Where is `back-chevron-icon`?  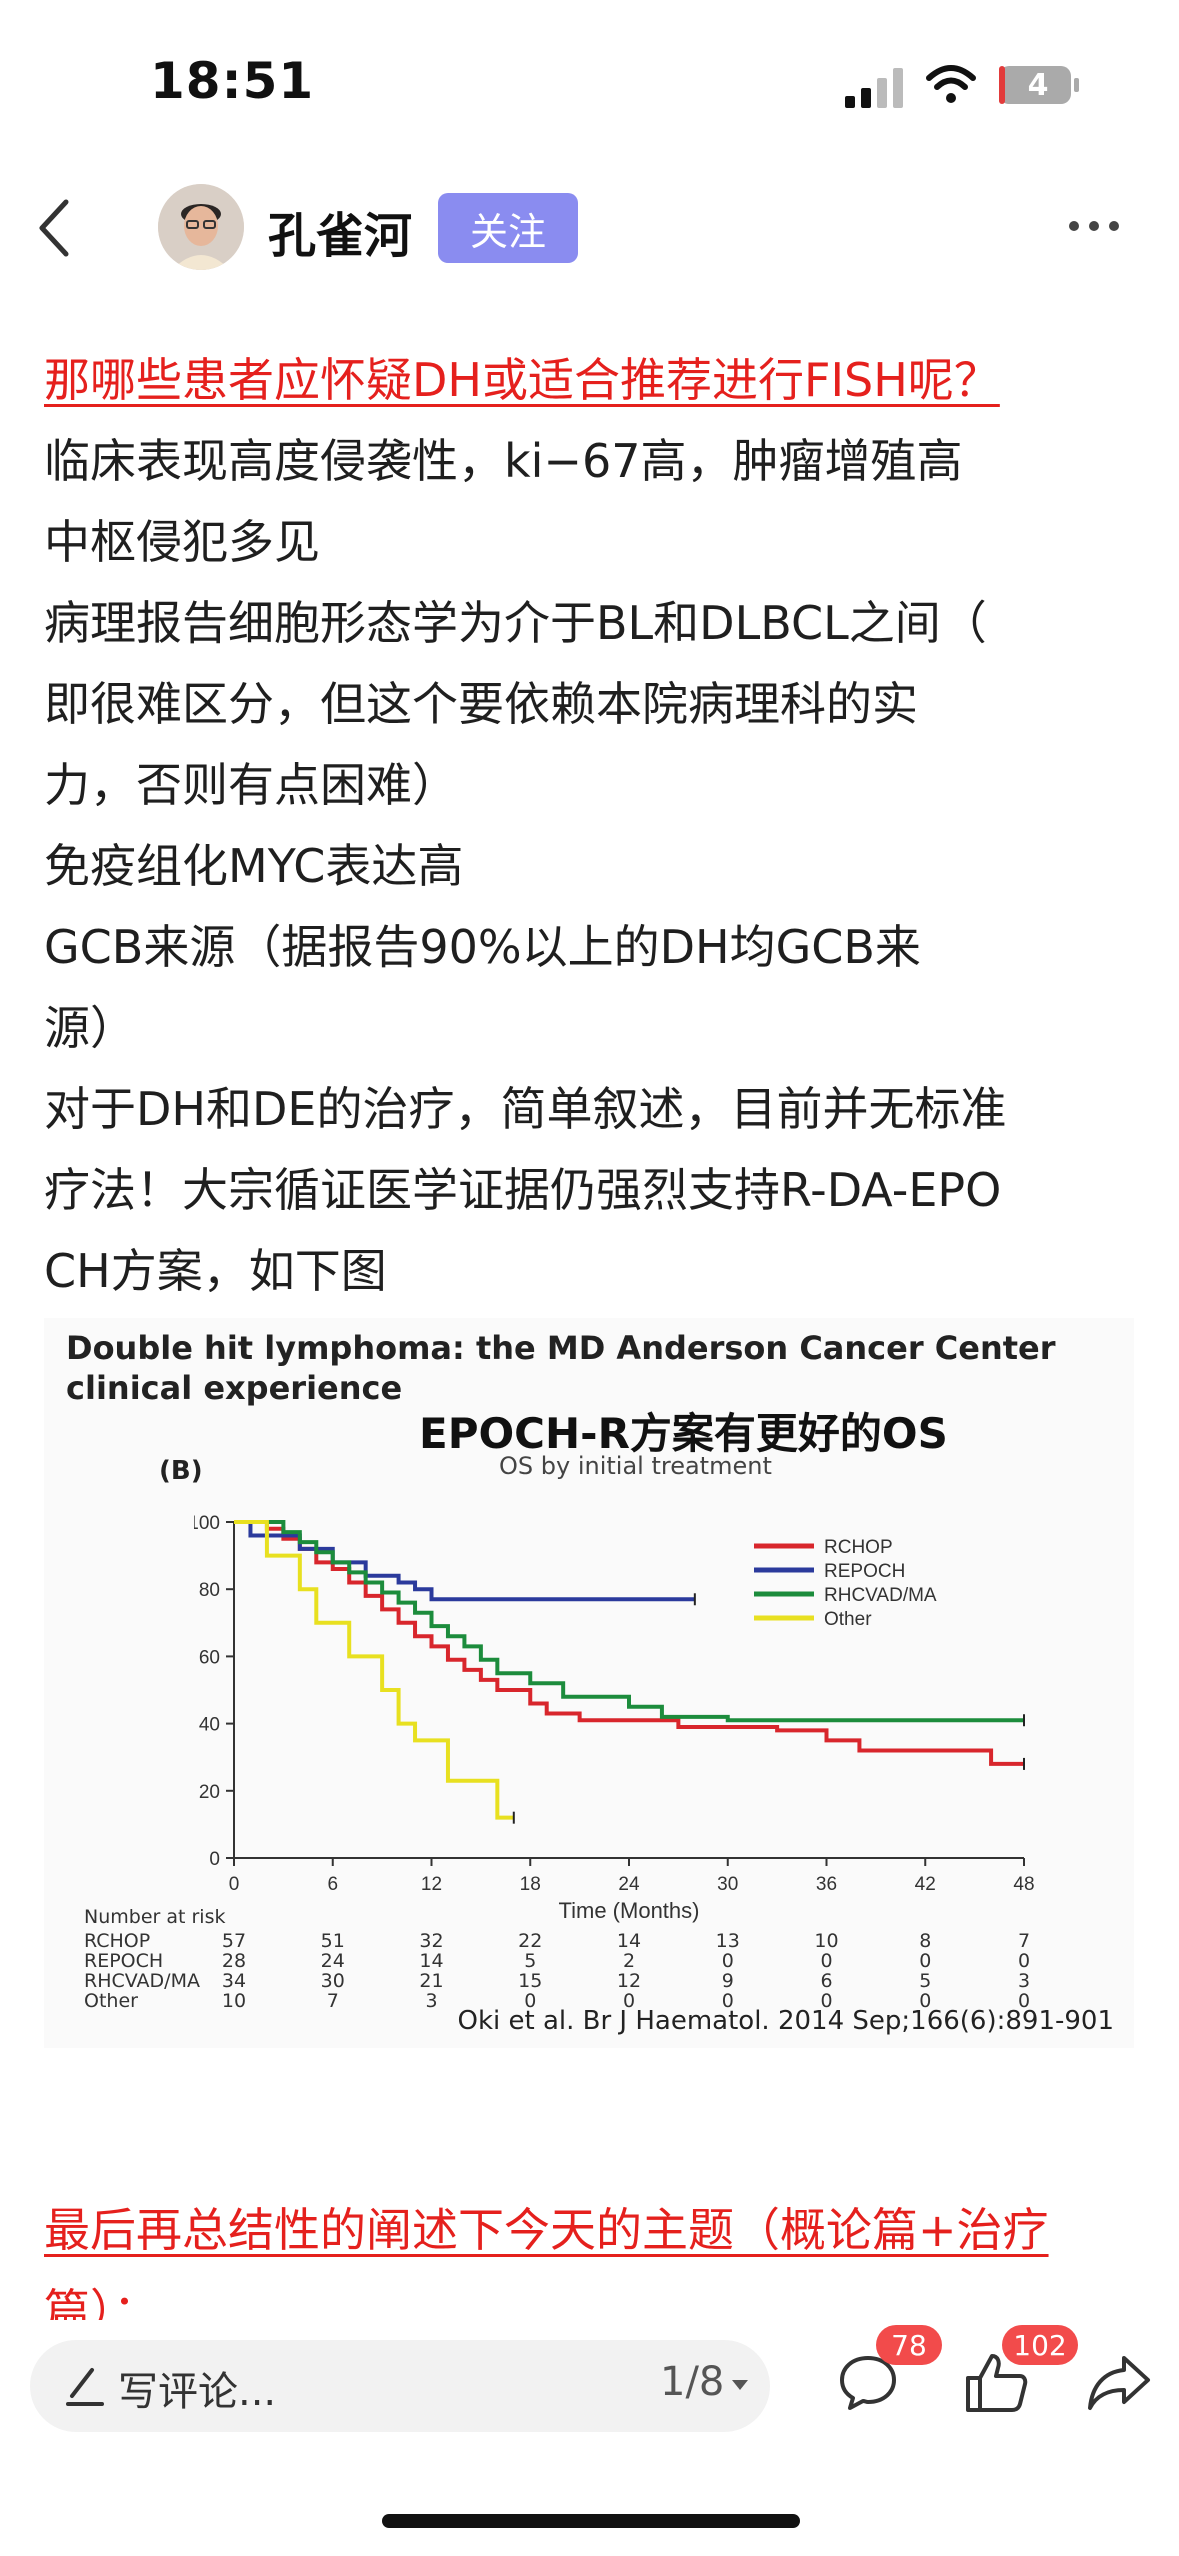 back-chevron-icon is located at coordinates (54, 228).